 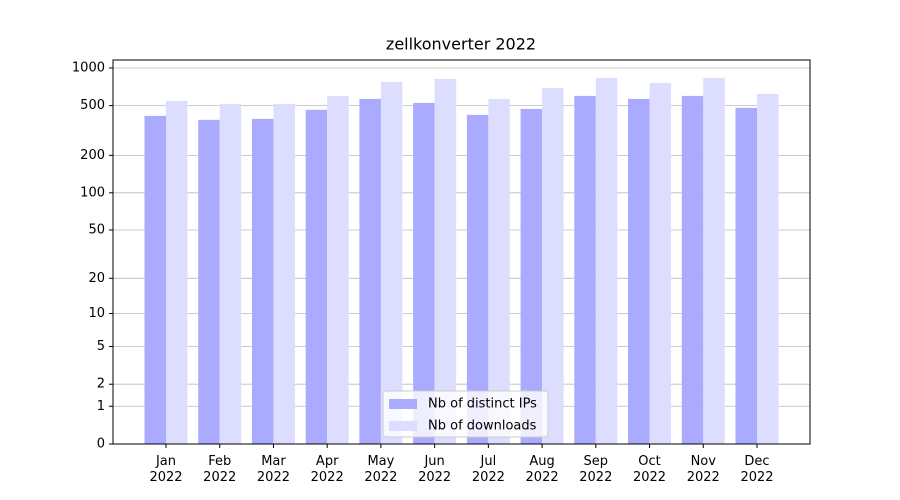 I want to click on y-tick-label: 200, so click(x=92, y=155).